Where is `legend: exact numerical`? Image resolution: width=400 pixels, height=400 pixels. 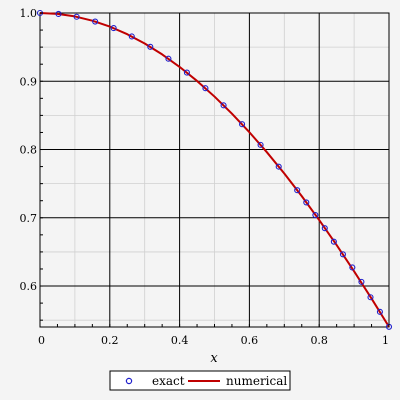 legend: exact numerical is located at coordinates (200, 380).